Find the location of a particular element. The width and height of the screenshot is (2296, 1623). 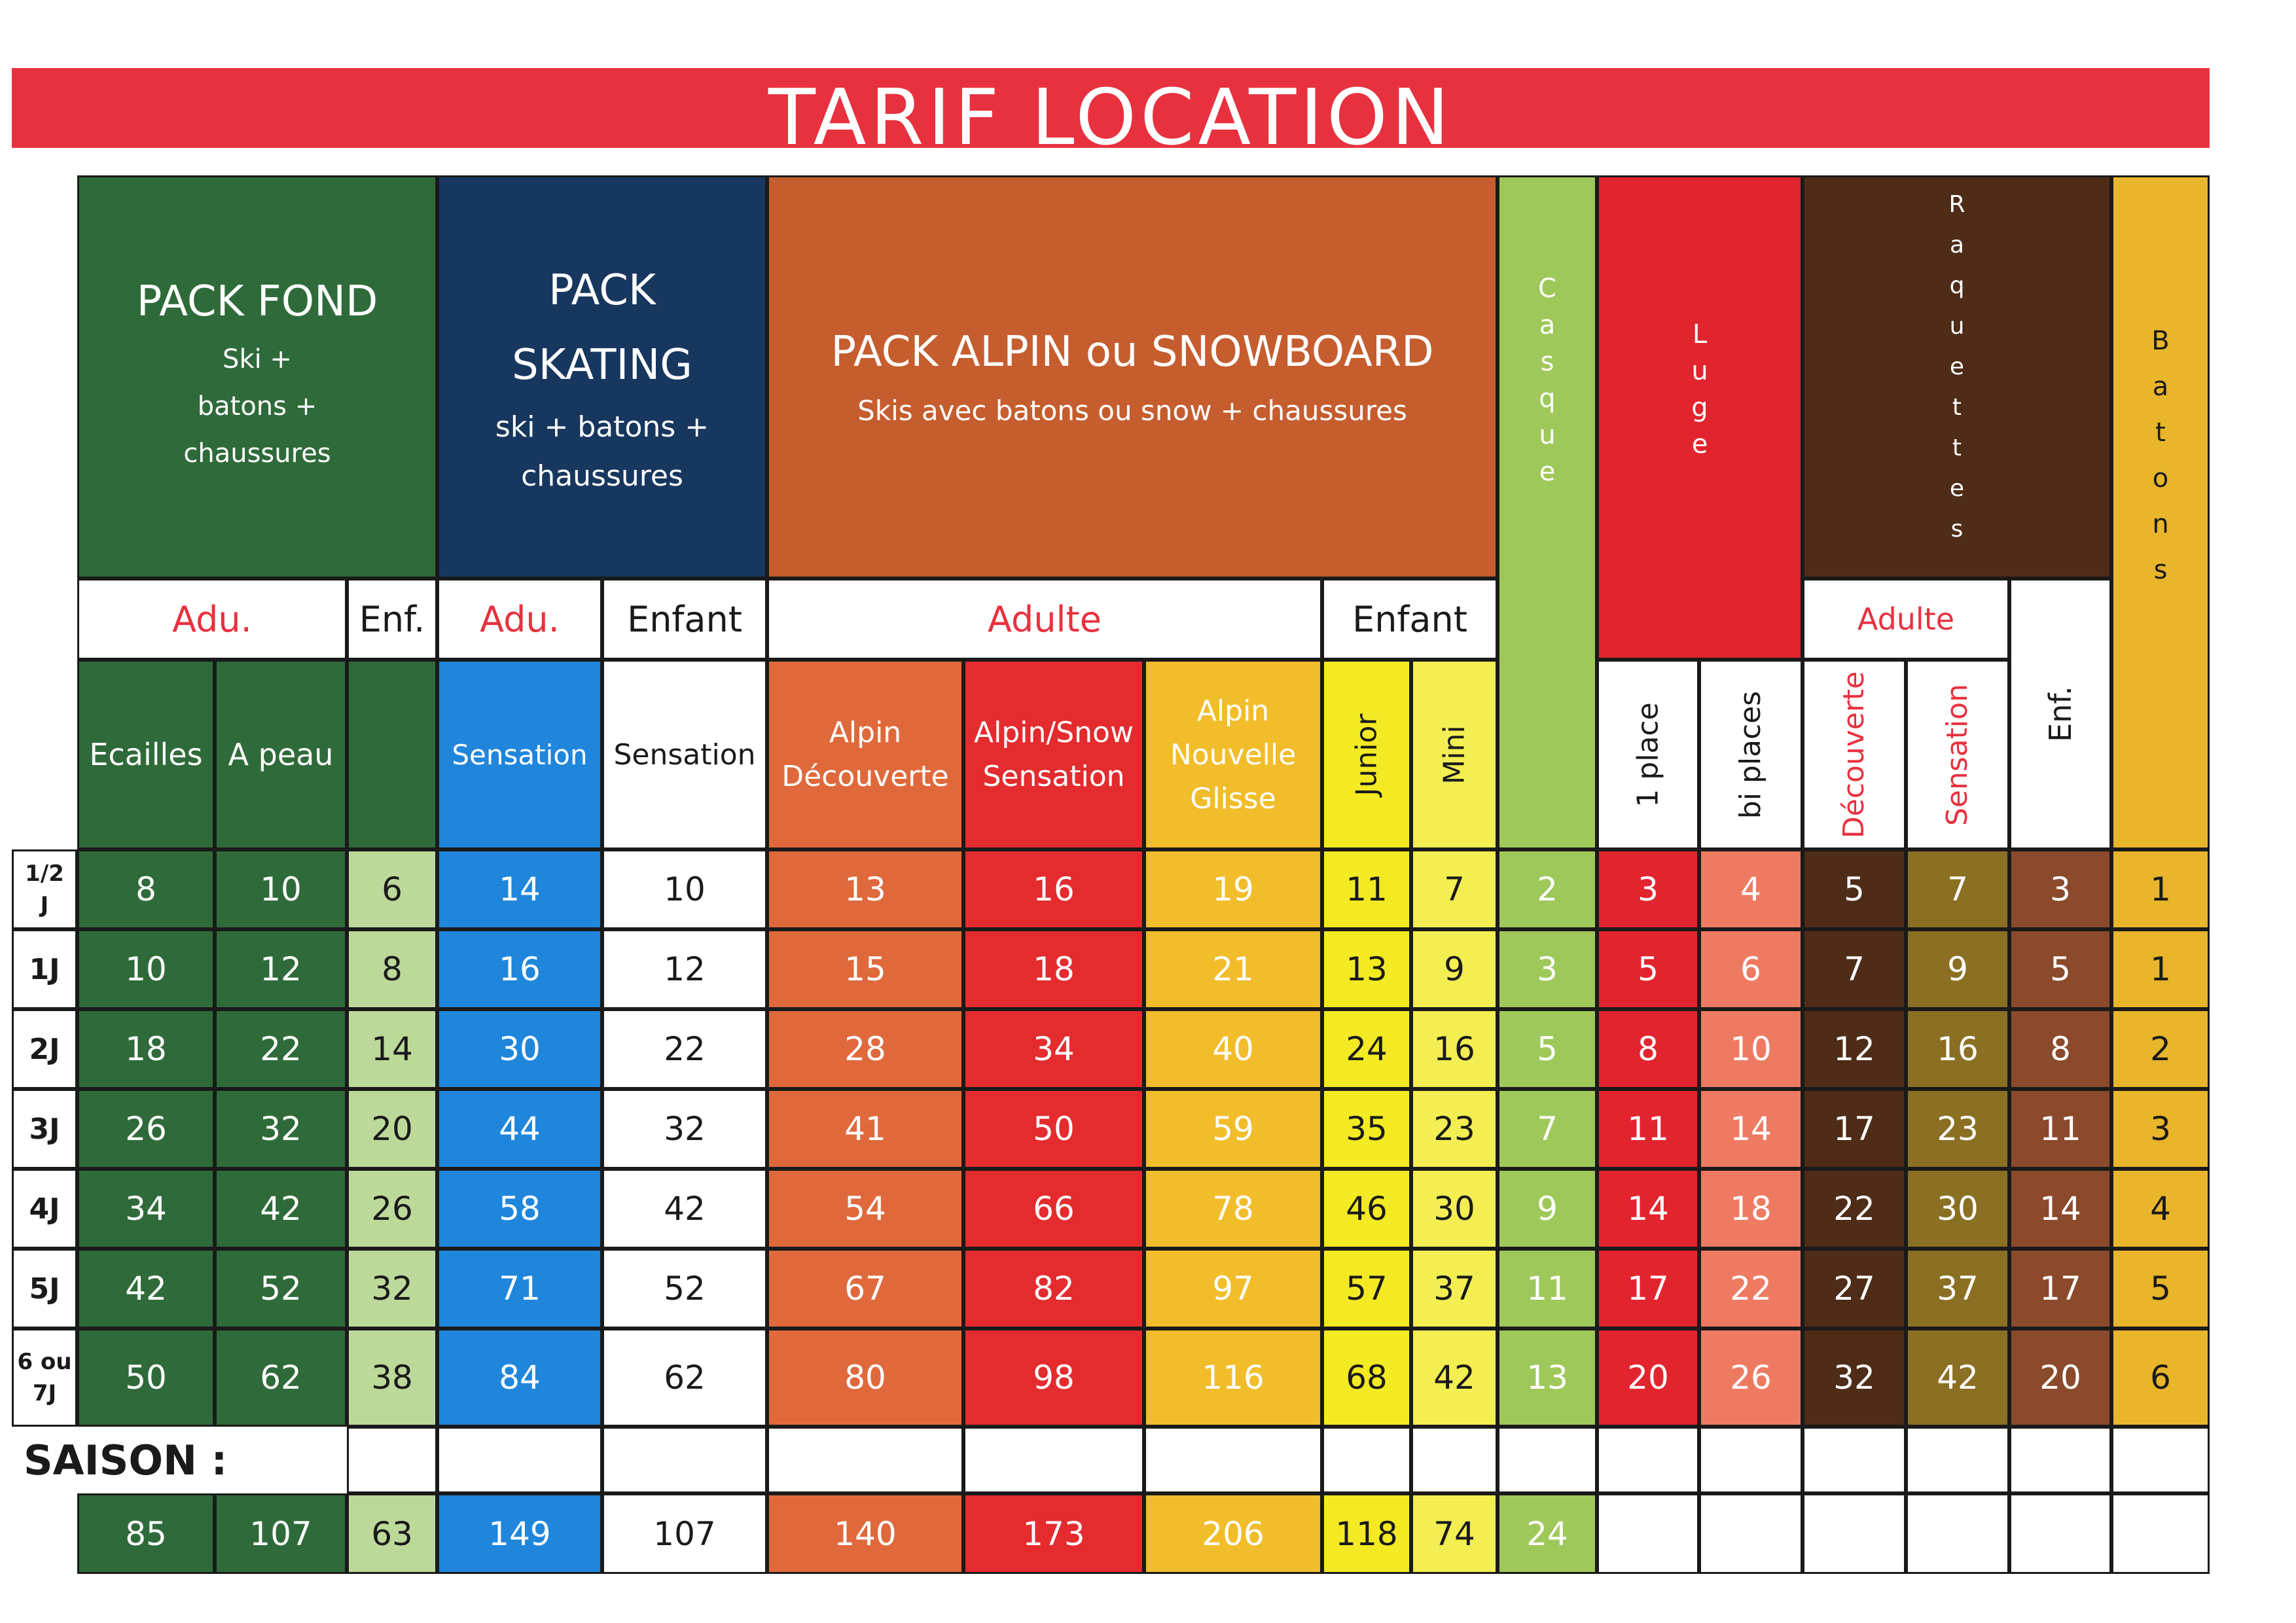

row-label-text: 4J is located at coordinates (45, 1209).